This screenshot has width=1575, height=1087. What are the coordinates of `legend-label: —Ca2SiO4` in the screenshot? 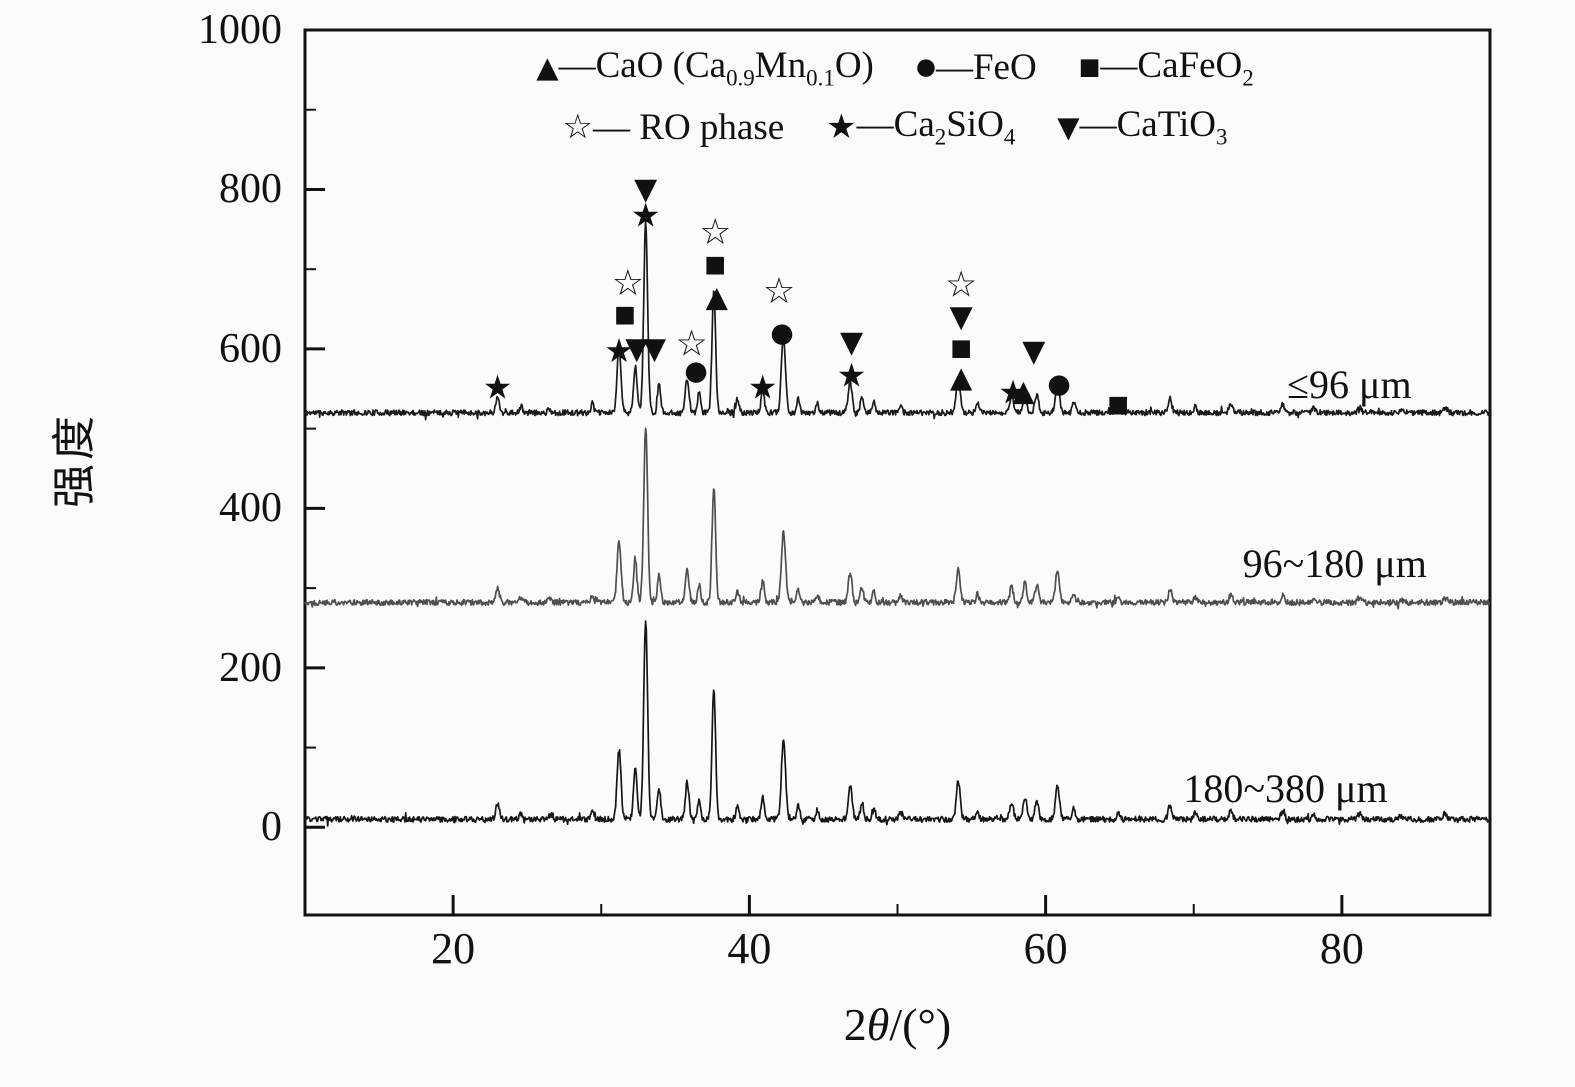 It's located at (936, 127).